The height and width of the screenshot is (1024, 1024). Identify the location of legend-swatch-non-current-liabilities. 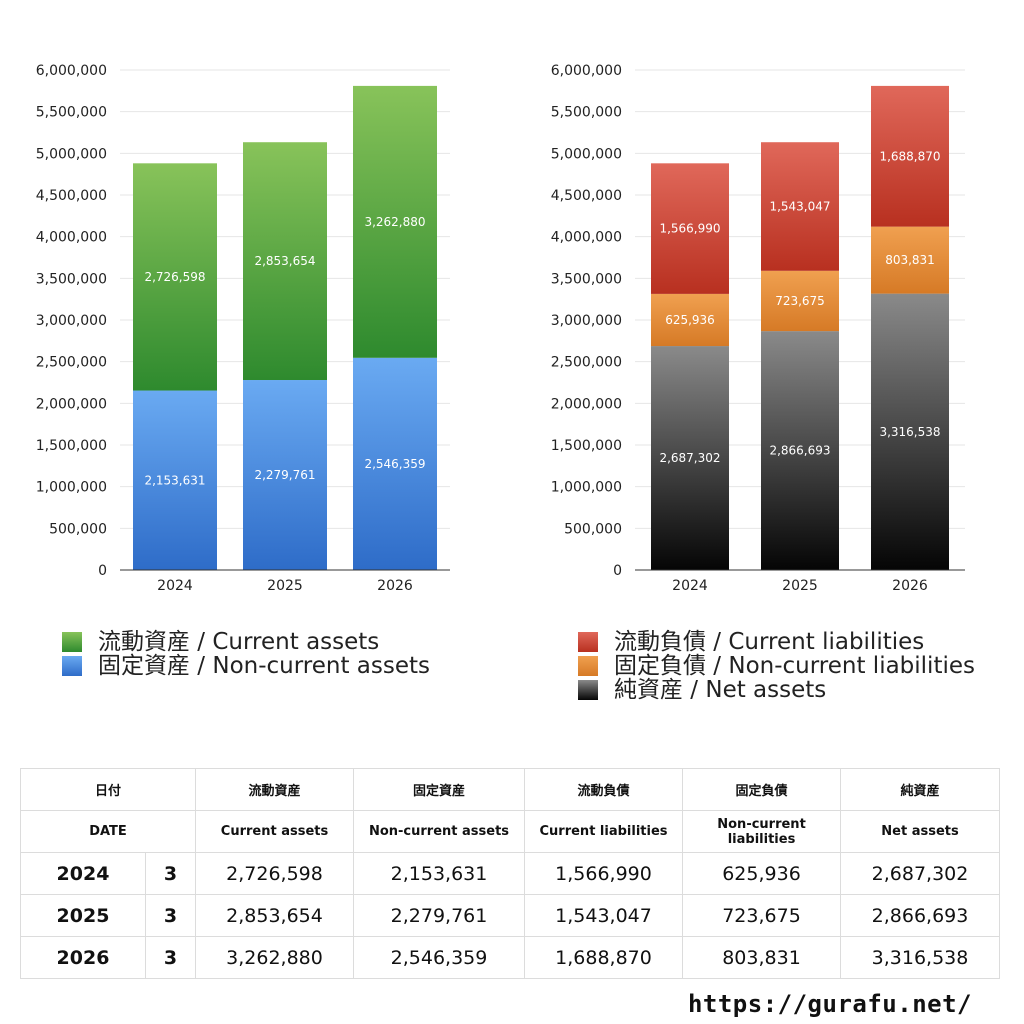
(588, 666).